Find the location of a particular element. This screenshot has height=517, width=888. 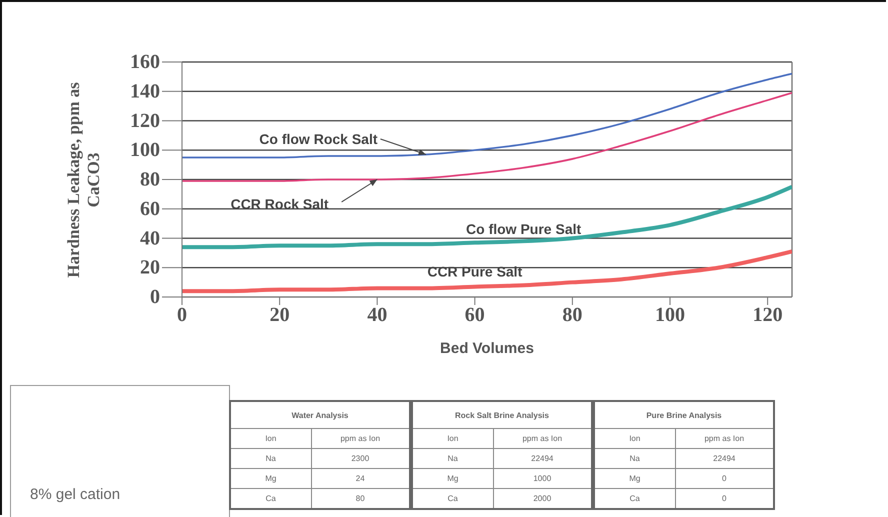

y-tick-label: 160 is located at coordinates (145, 62).